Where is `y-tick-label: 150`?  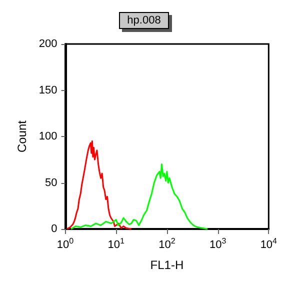 y-tick-label: 150 is located at coordinates (48, 90).